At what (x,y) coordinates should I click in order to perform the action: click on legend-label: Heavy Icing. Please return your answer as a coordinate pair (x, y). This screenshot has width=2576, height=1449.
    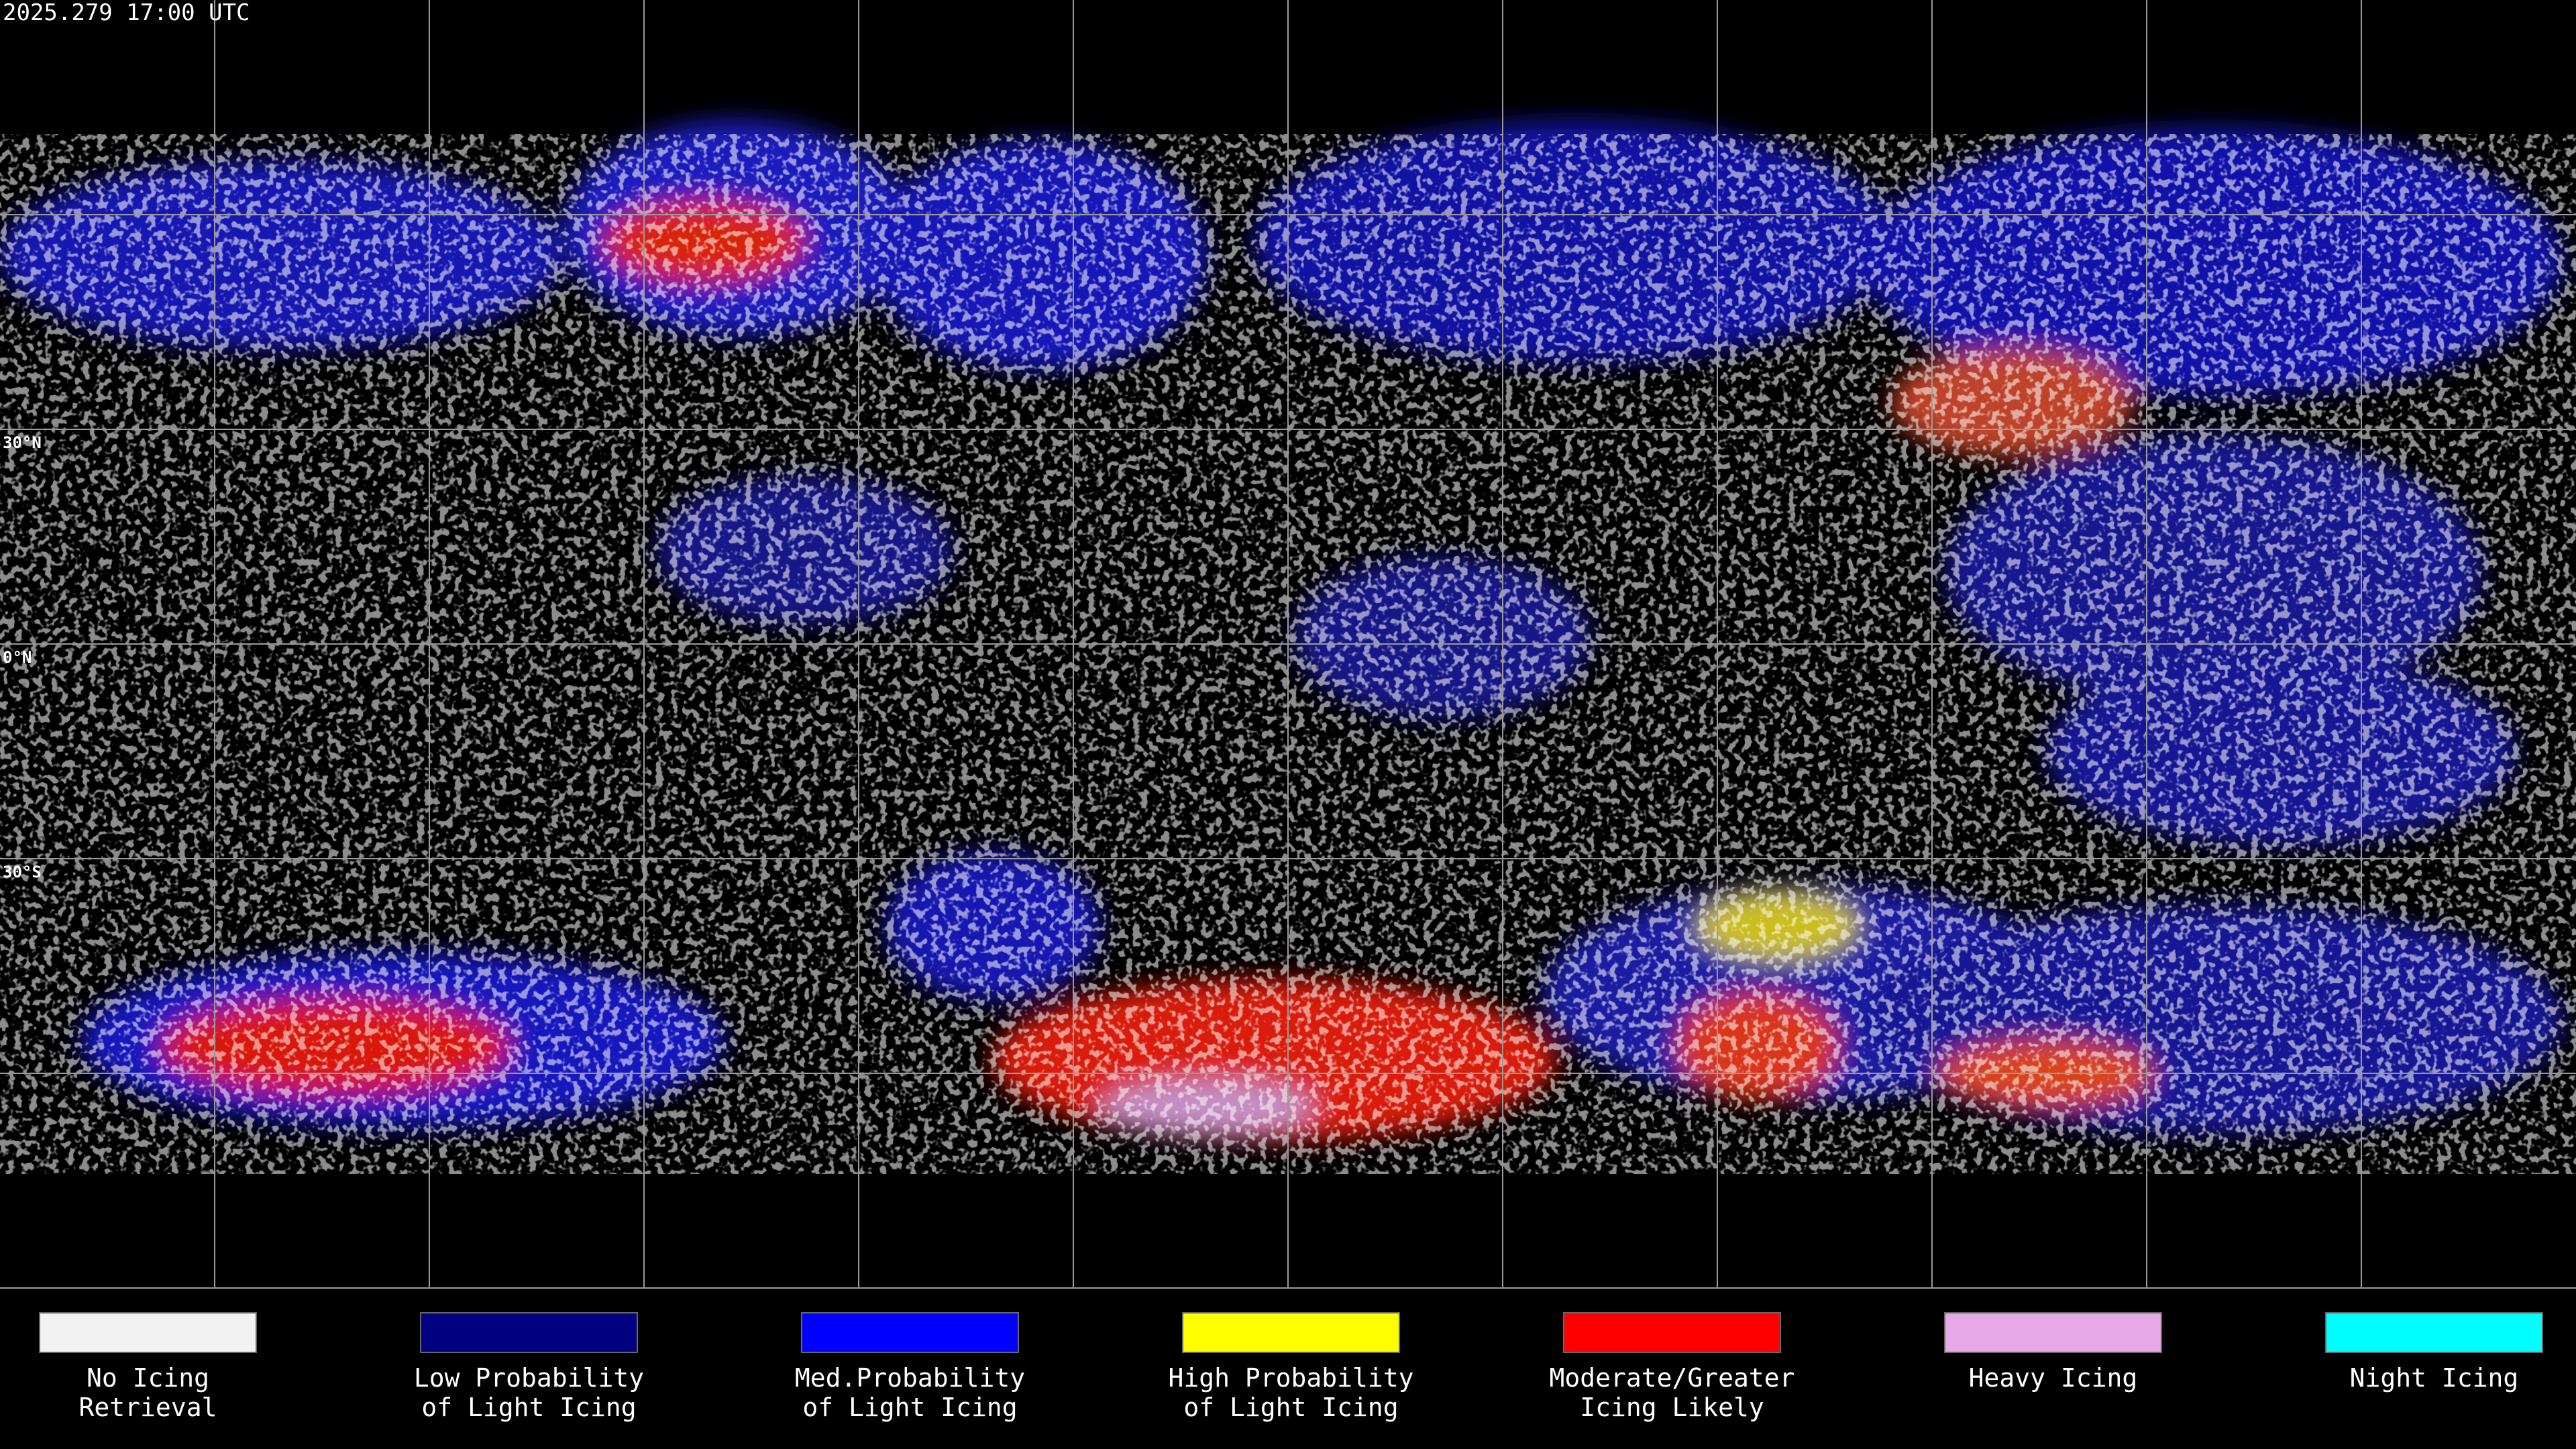
    Looking at the image, I should click on (2053, 1378).